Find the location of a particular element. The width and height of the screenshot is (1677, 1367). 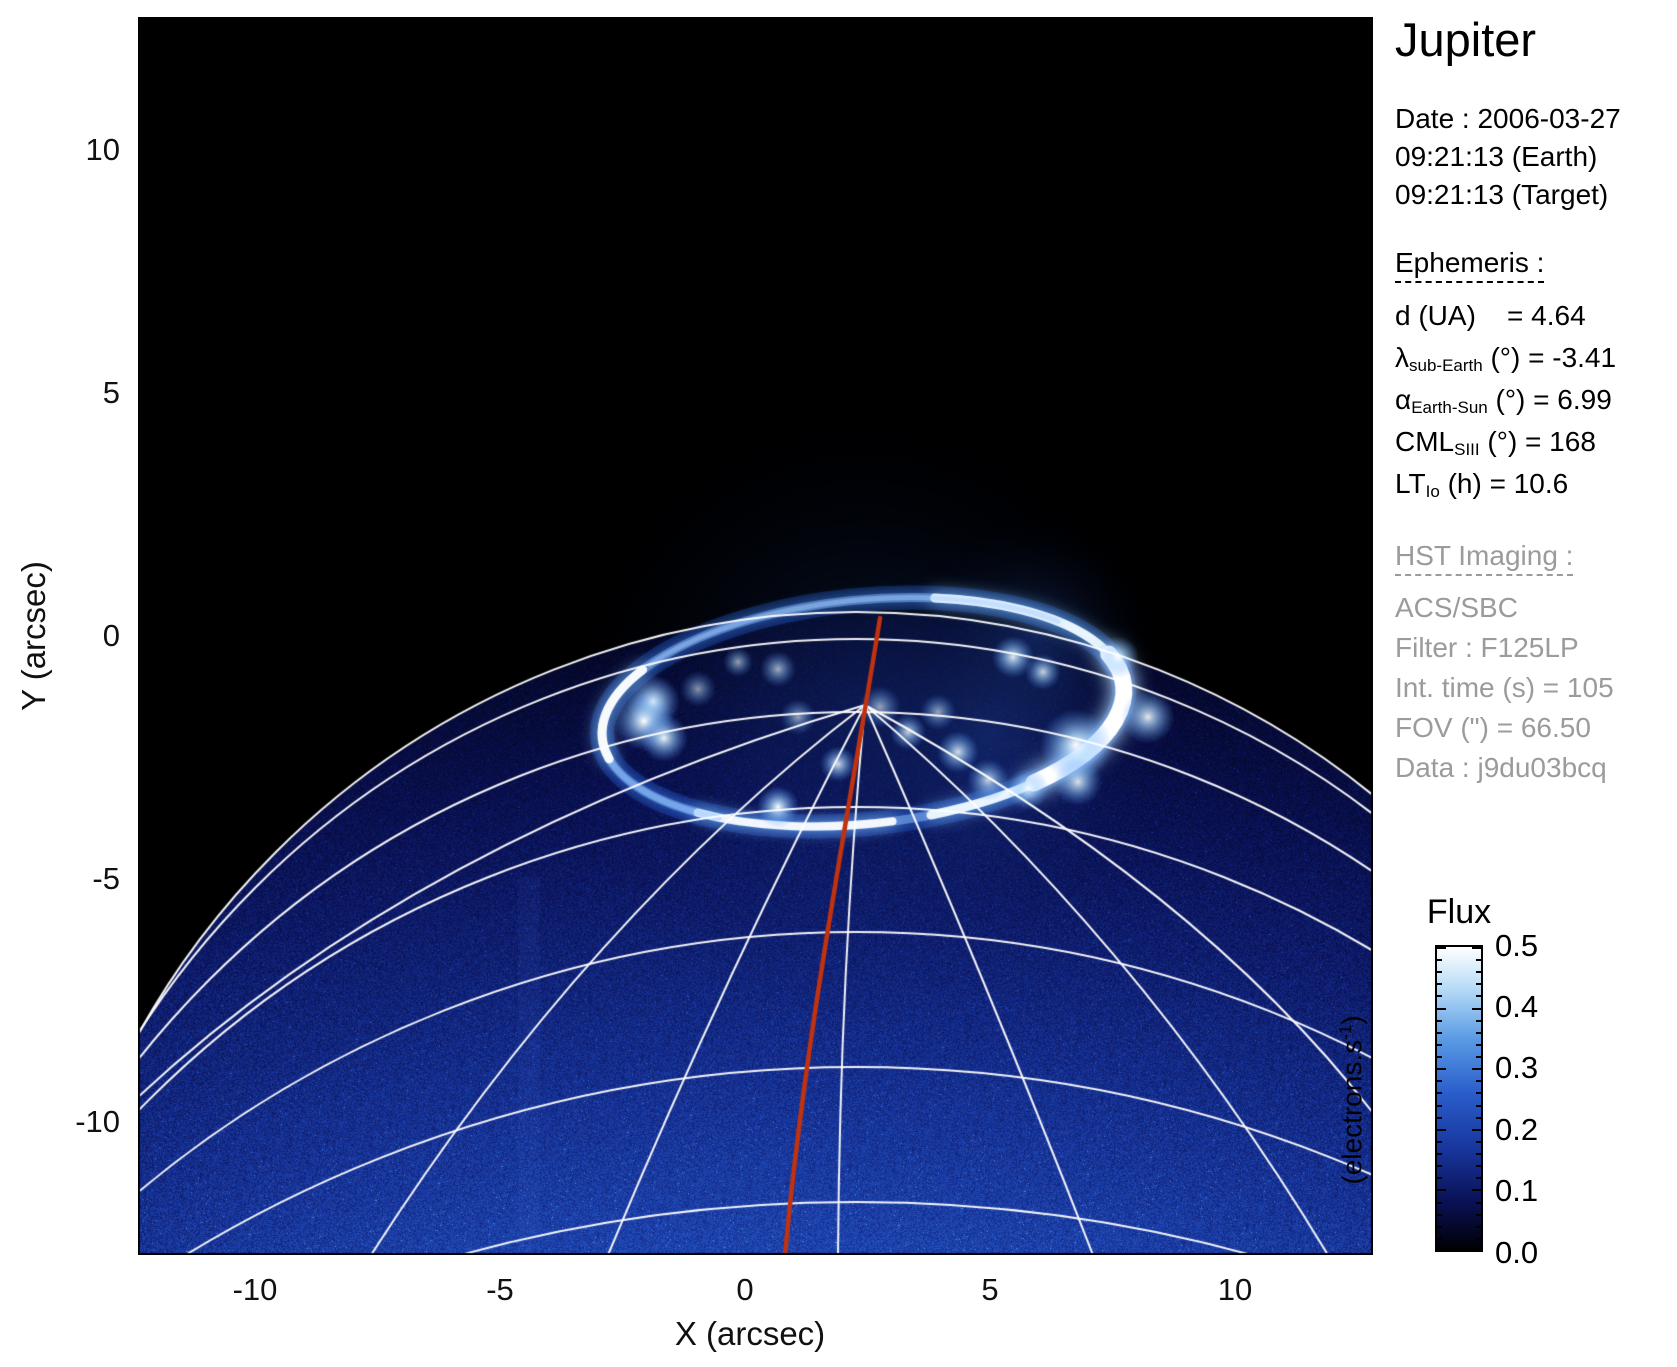

hst-imaging-heading: HST Imaging : is located at coordinates (1484, 558).